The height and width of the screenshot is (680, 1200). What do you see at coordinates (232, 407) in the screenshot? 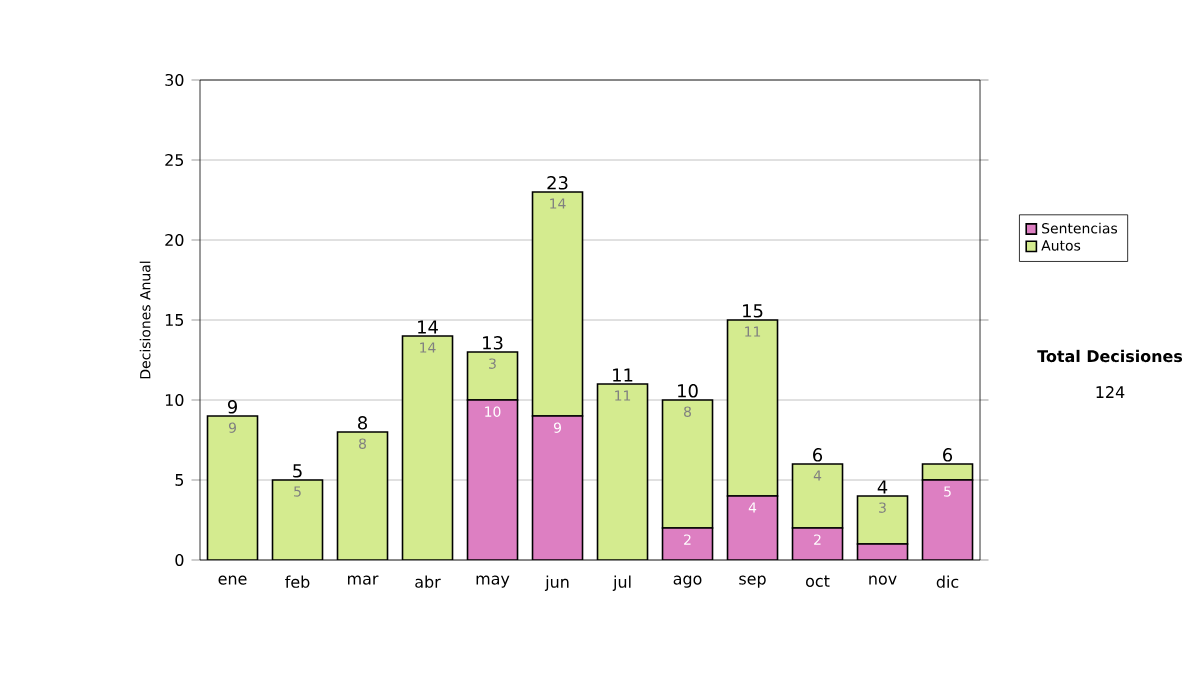
I see `total-label: 9` at bounding box center [232, 407].